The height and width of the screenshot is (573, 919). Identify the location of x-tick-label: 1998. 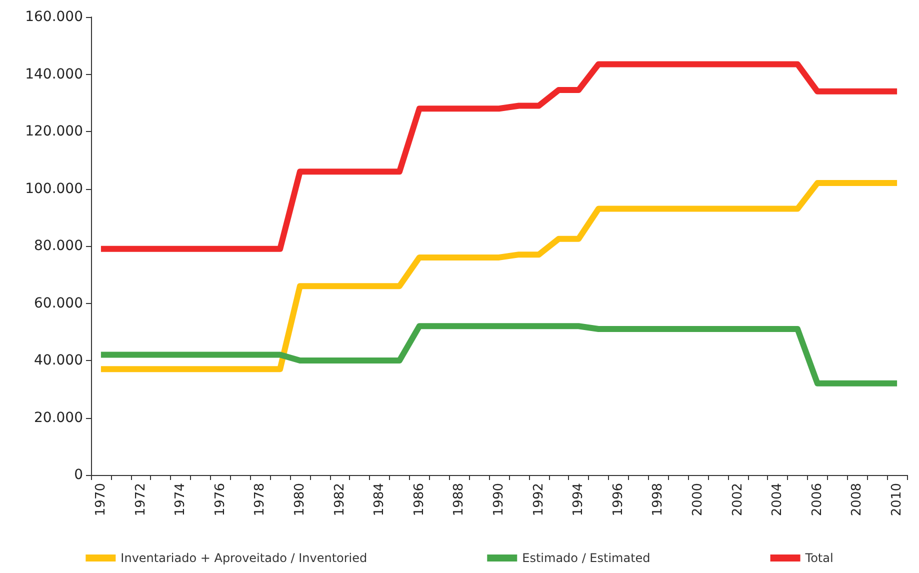
(658, 499).